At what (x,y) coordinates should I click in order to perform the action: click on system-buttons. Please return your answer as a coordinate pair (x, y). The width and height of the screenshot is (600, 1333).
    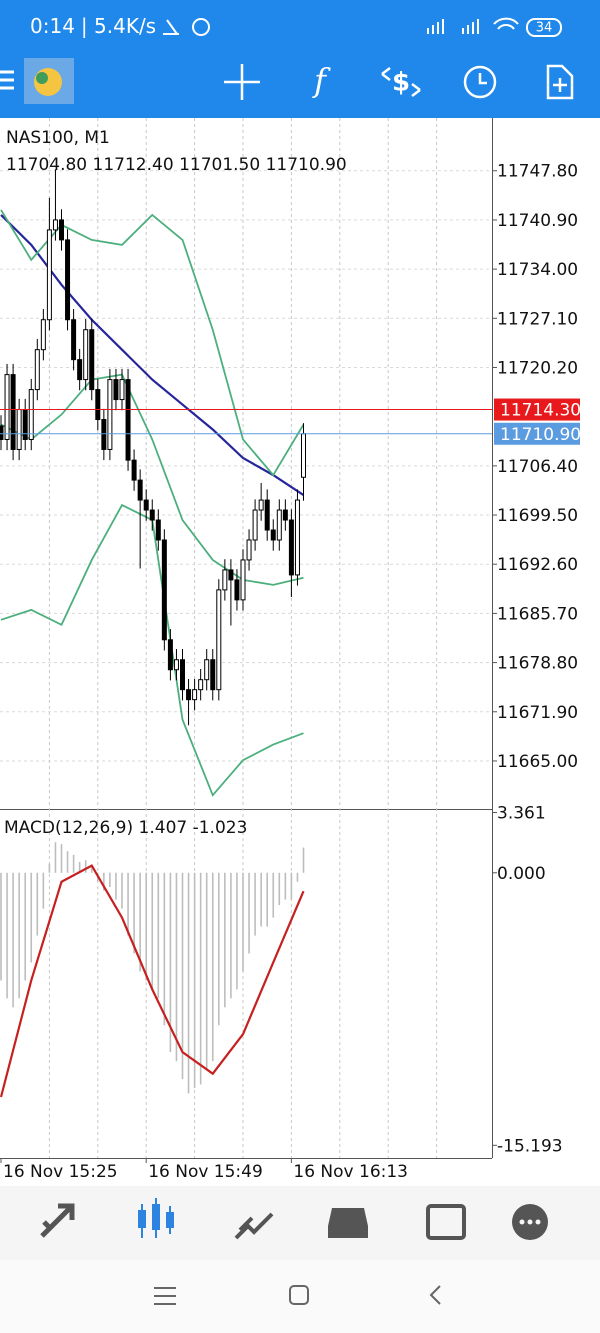
    Looking at the image, I should click on (297, 1295).